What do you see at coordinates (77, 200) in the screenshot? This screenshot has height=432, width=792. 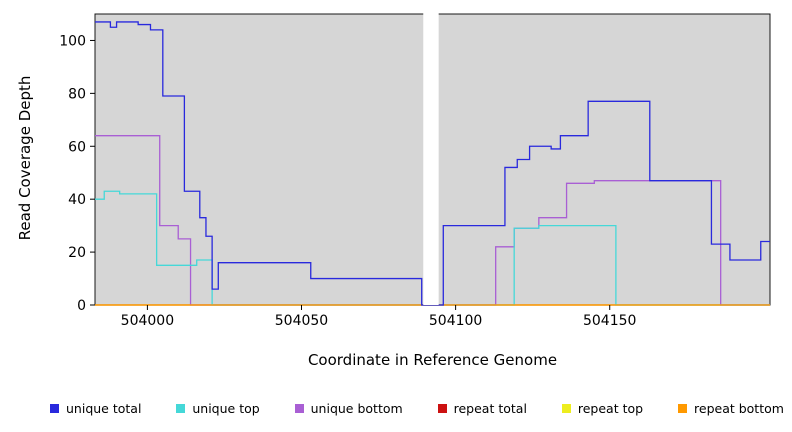 I see `y-tick-label: 40` at bounding box center [77, 200].